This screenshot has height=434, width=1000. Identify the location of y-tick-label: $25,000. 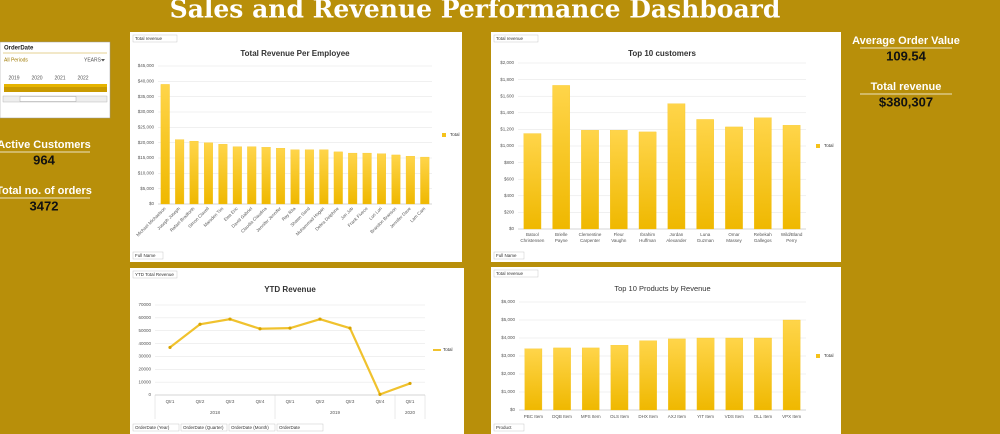
(146, 127).